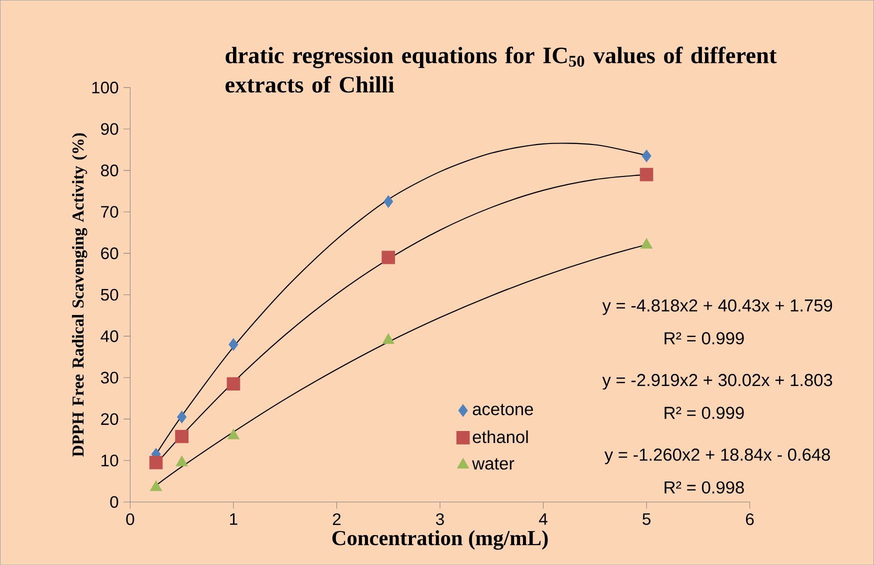 The height and width of the screenshot is (565, 874). I want to click on y-tick-label: 80, so click(109, 170).